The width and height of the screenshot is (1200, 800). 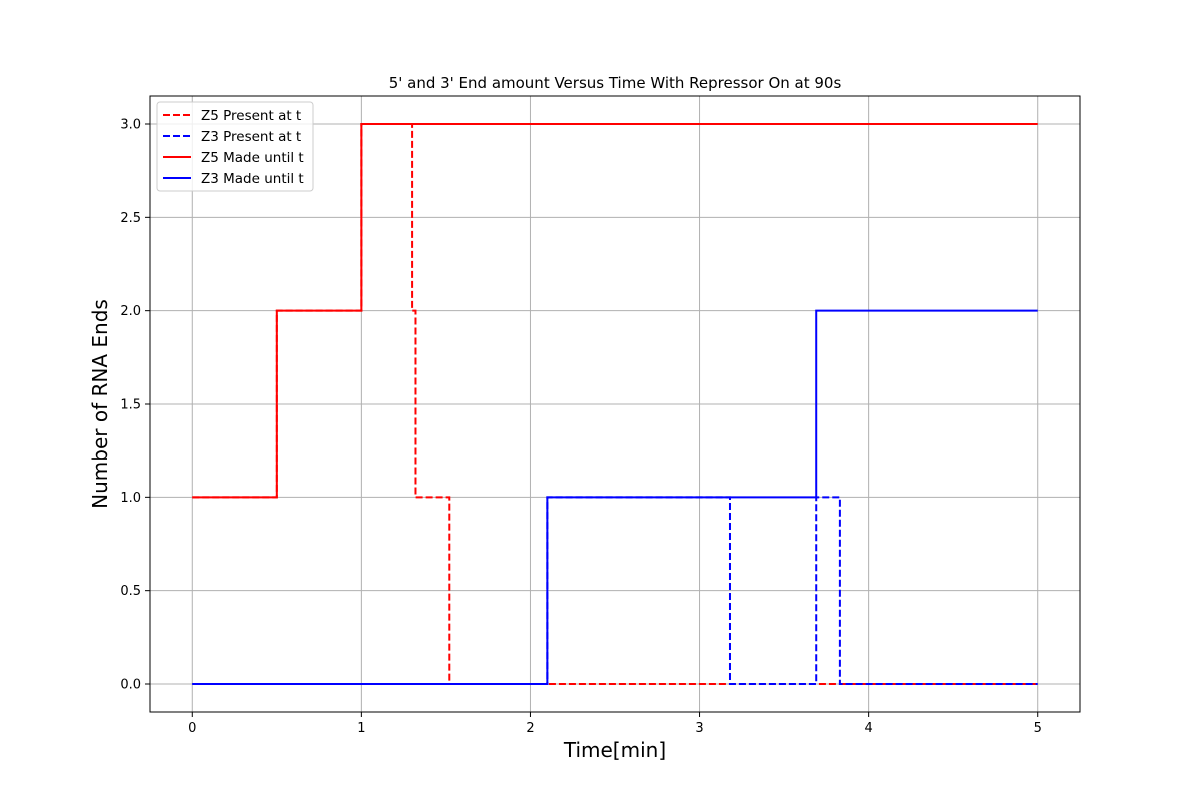 I want to click on legend-label-1: Z3 Present at t, so click(x=251, y=137).